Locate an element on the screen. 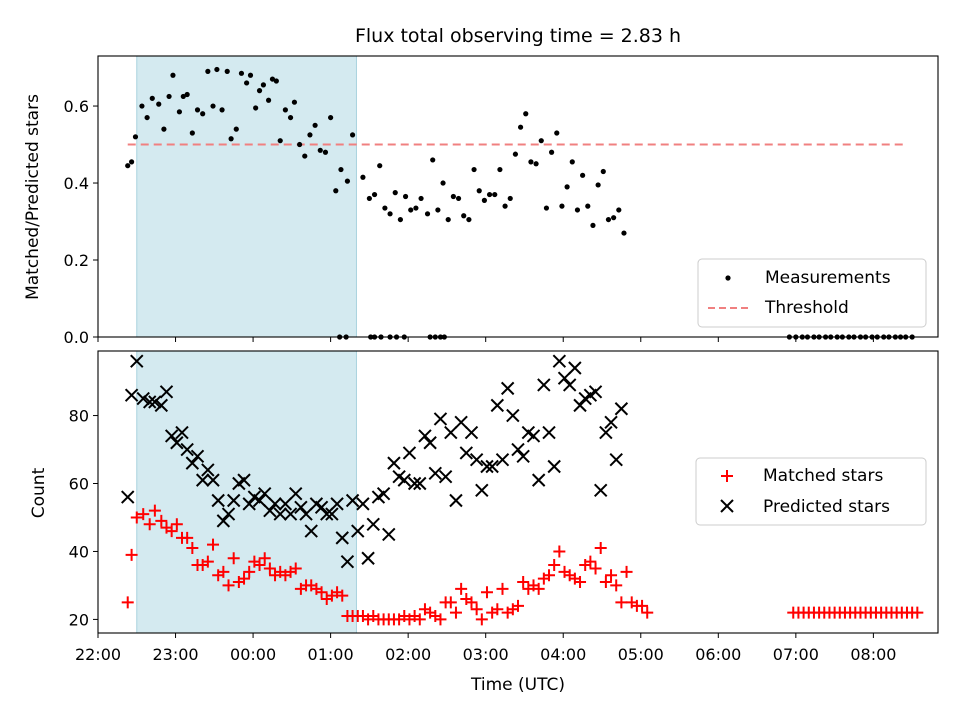 This screenshot has height=720, width=960. legend-predicted-label: Predicted stars is located at coordinates (826, 507).